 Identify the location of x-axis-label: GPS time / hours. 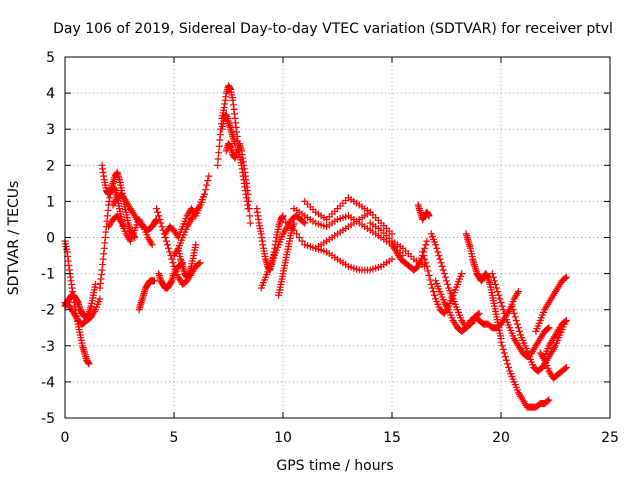
(334, 466).